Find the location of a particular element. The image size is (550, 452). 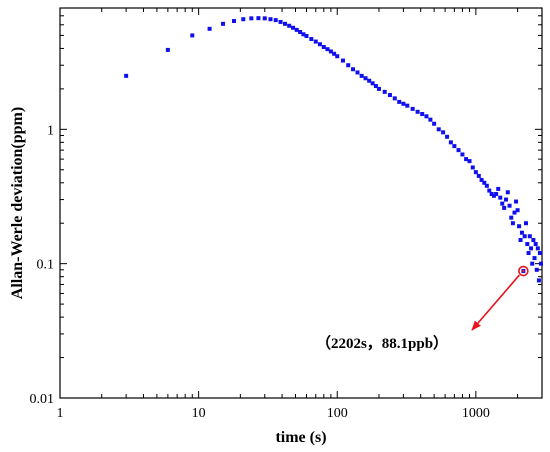

highlight-marker-center is located at coordinates (523, 271).